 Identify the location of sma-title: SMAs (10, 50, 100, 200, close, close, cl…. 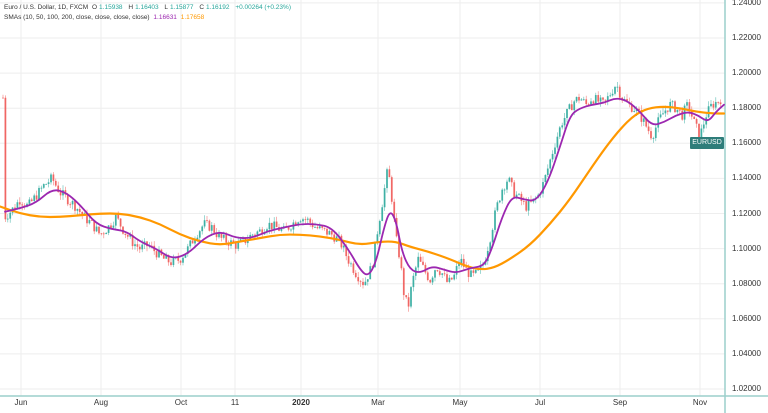
(77, 17).